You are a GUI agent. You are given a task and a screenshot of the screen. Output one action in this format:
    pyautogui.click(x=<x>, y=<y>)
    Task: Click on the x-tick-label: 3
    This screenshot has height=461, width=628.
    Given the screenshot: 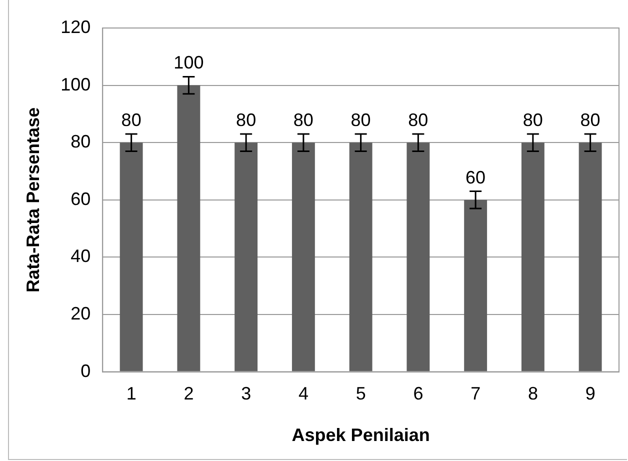 What is the action you would take?
    pyautogui.click(x=246, y=394)
    